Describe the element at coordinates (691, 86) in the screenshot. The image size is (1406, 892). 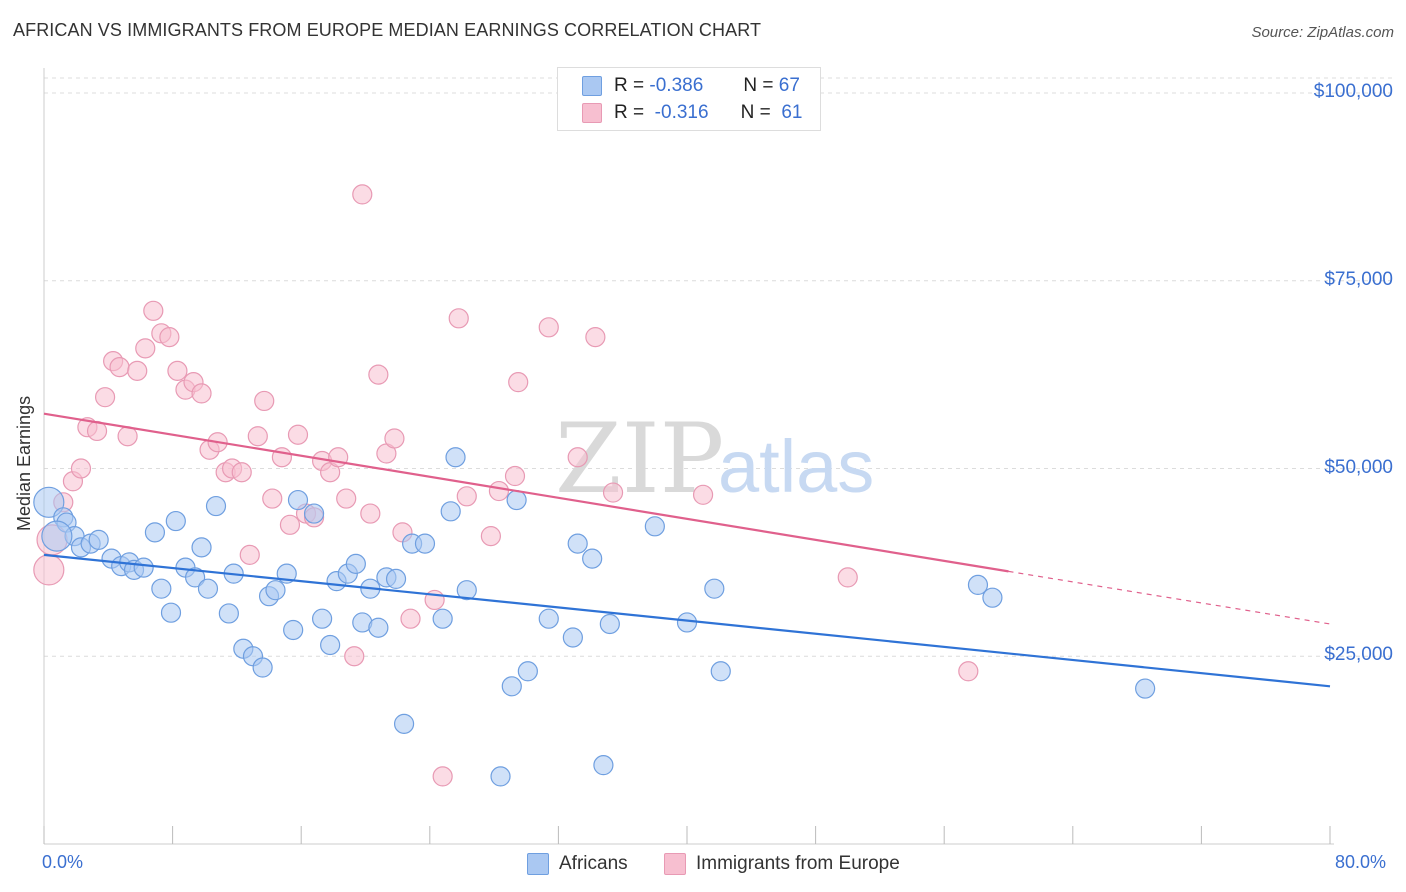
I see `legend-row-africans: R = -0.386 N = 67` at that location.